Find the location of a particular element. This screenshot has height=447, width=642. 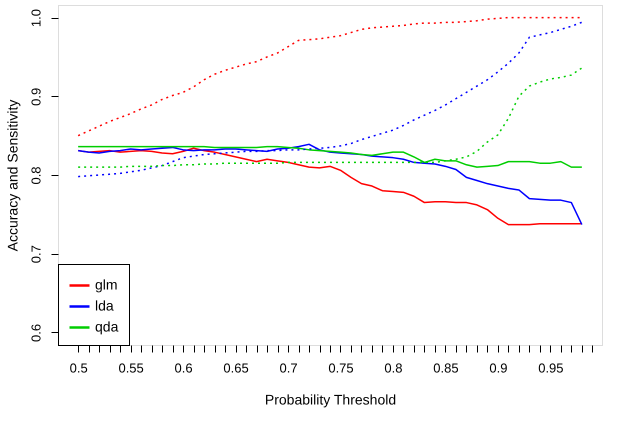

x-tick-label: 0.85 is located at coordinates (446, 368).